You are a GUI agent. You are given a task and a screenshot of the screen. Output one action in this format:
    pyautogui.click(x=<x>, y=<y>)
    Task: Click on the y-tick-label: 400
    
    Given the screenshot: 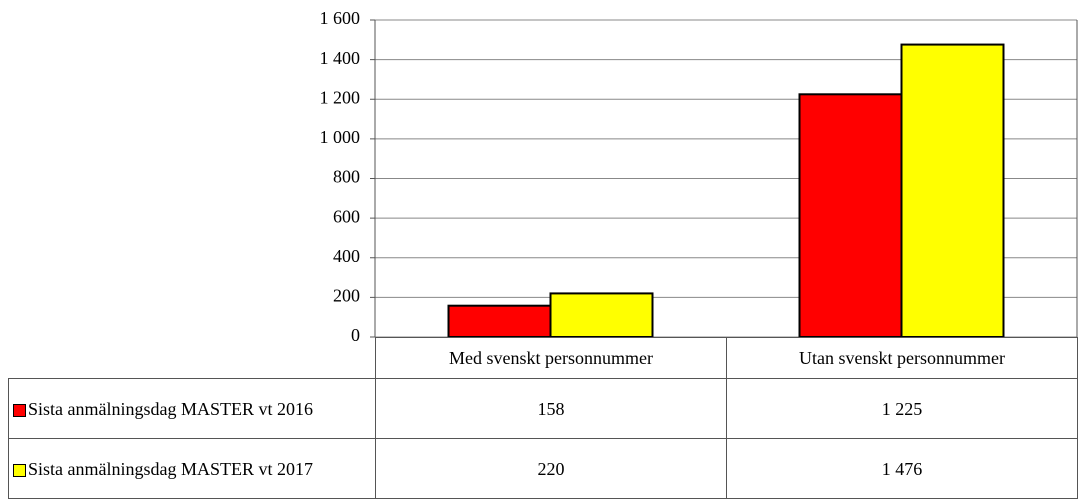 What is the action you would take?
    pyautogui.click(x=346, y=256)
    